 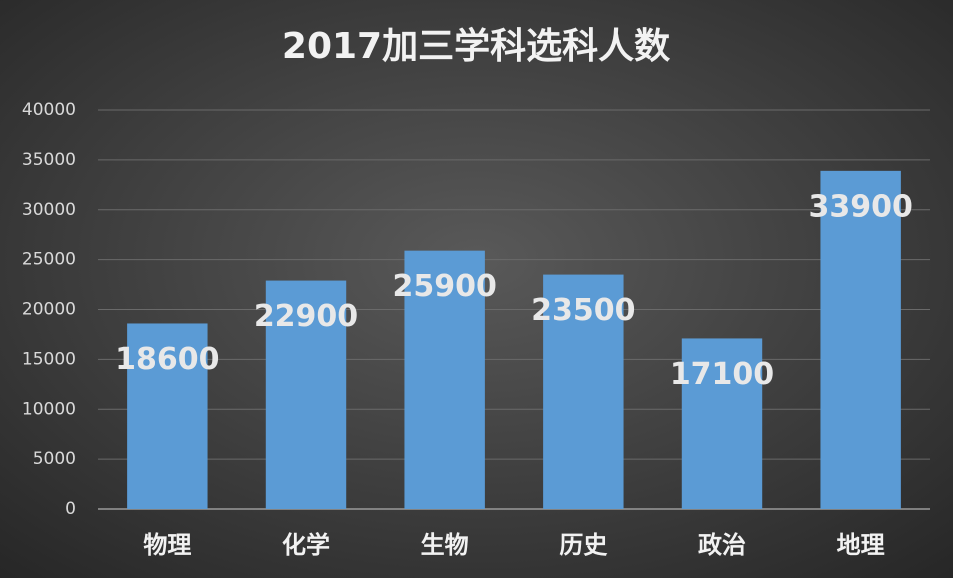 I want to click on x-tick-label: 地理, so click(x=861, y=545).